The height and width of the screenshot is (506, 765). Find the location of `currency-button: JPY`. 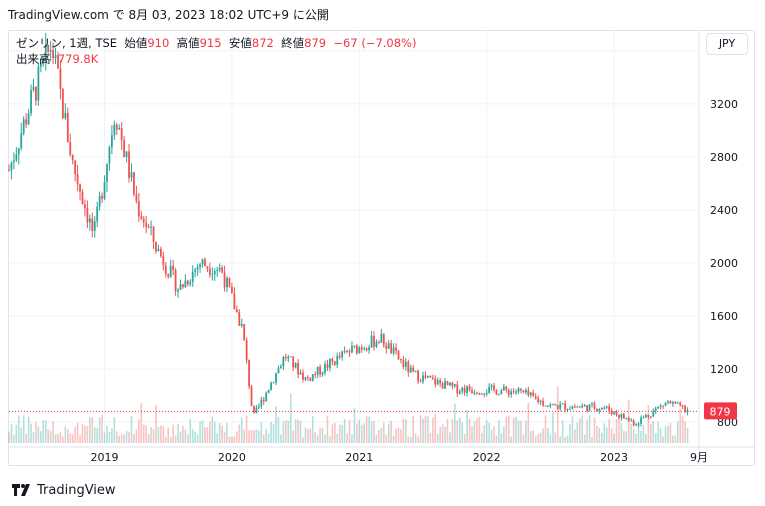

currency-button: JPY is located at coordinates (727, 44).